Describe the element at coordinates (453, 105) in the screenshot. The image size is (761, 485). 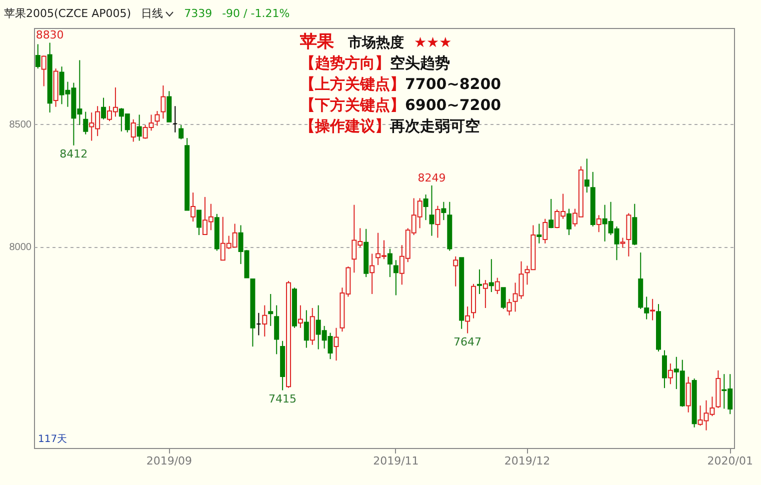
I see `annotation: 6900~7200` at that location.